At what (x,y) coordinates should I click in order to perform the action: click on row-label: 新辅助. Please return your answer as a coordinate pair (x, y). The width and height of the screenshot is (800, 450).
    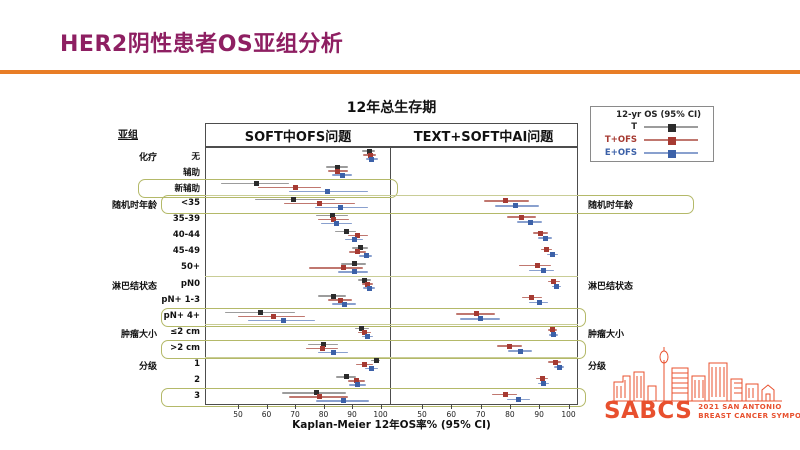
    Looking at the image, I should click on (187, 188).